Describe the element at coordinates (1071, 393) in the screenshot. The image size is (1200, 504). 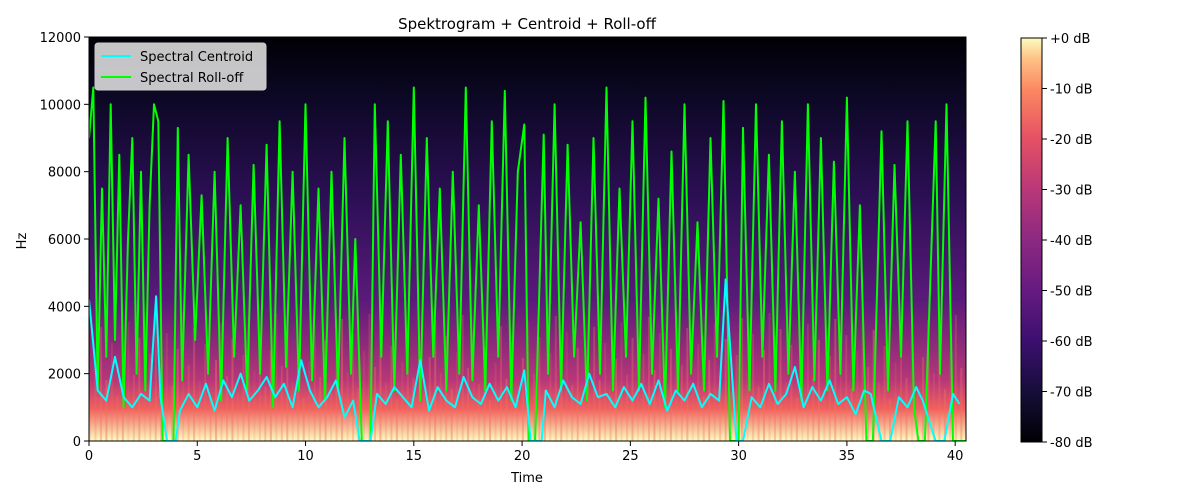
I see `colorbar-tick-label: -70 dB` at that location.